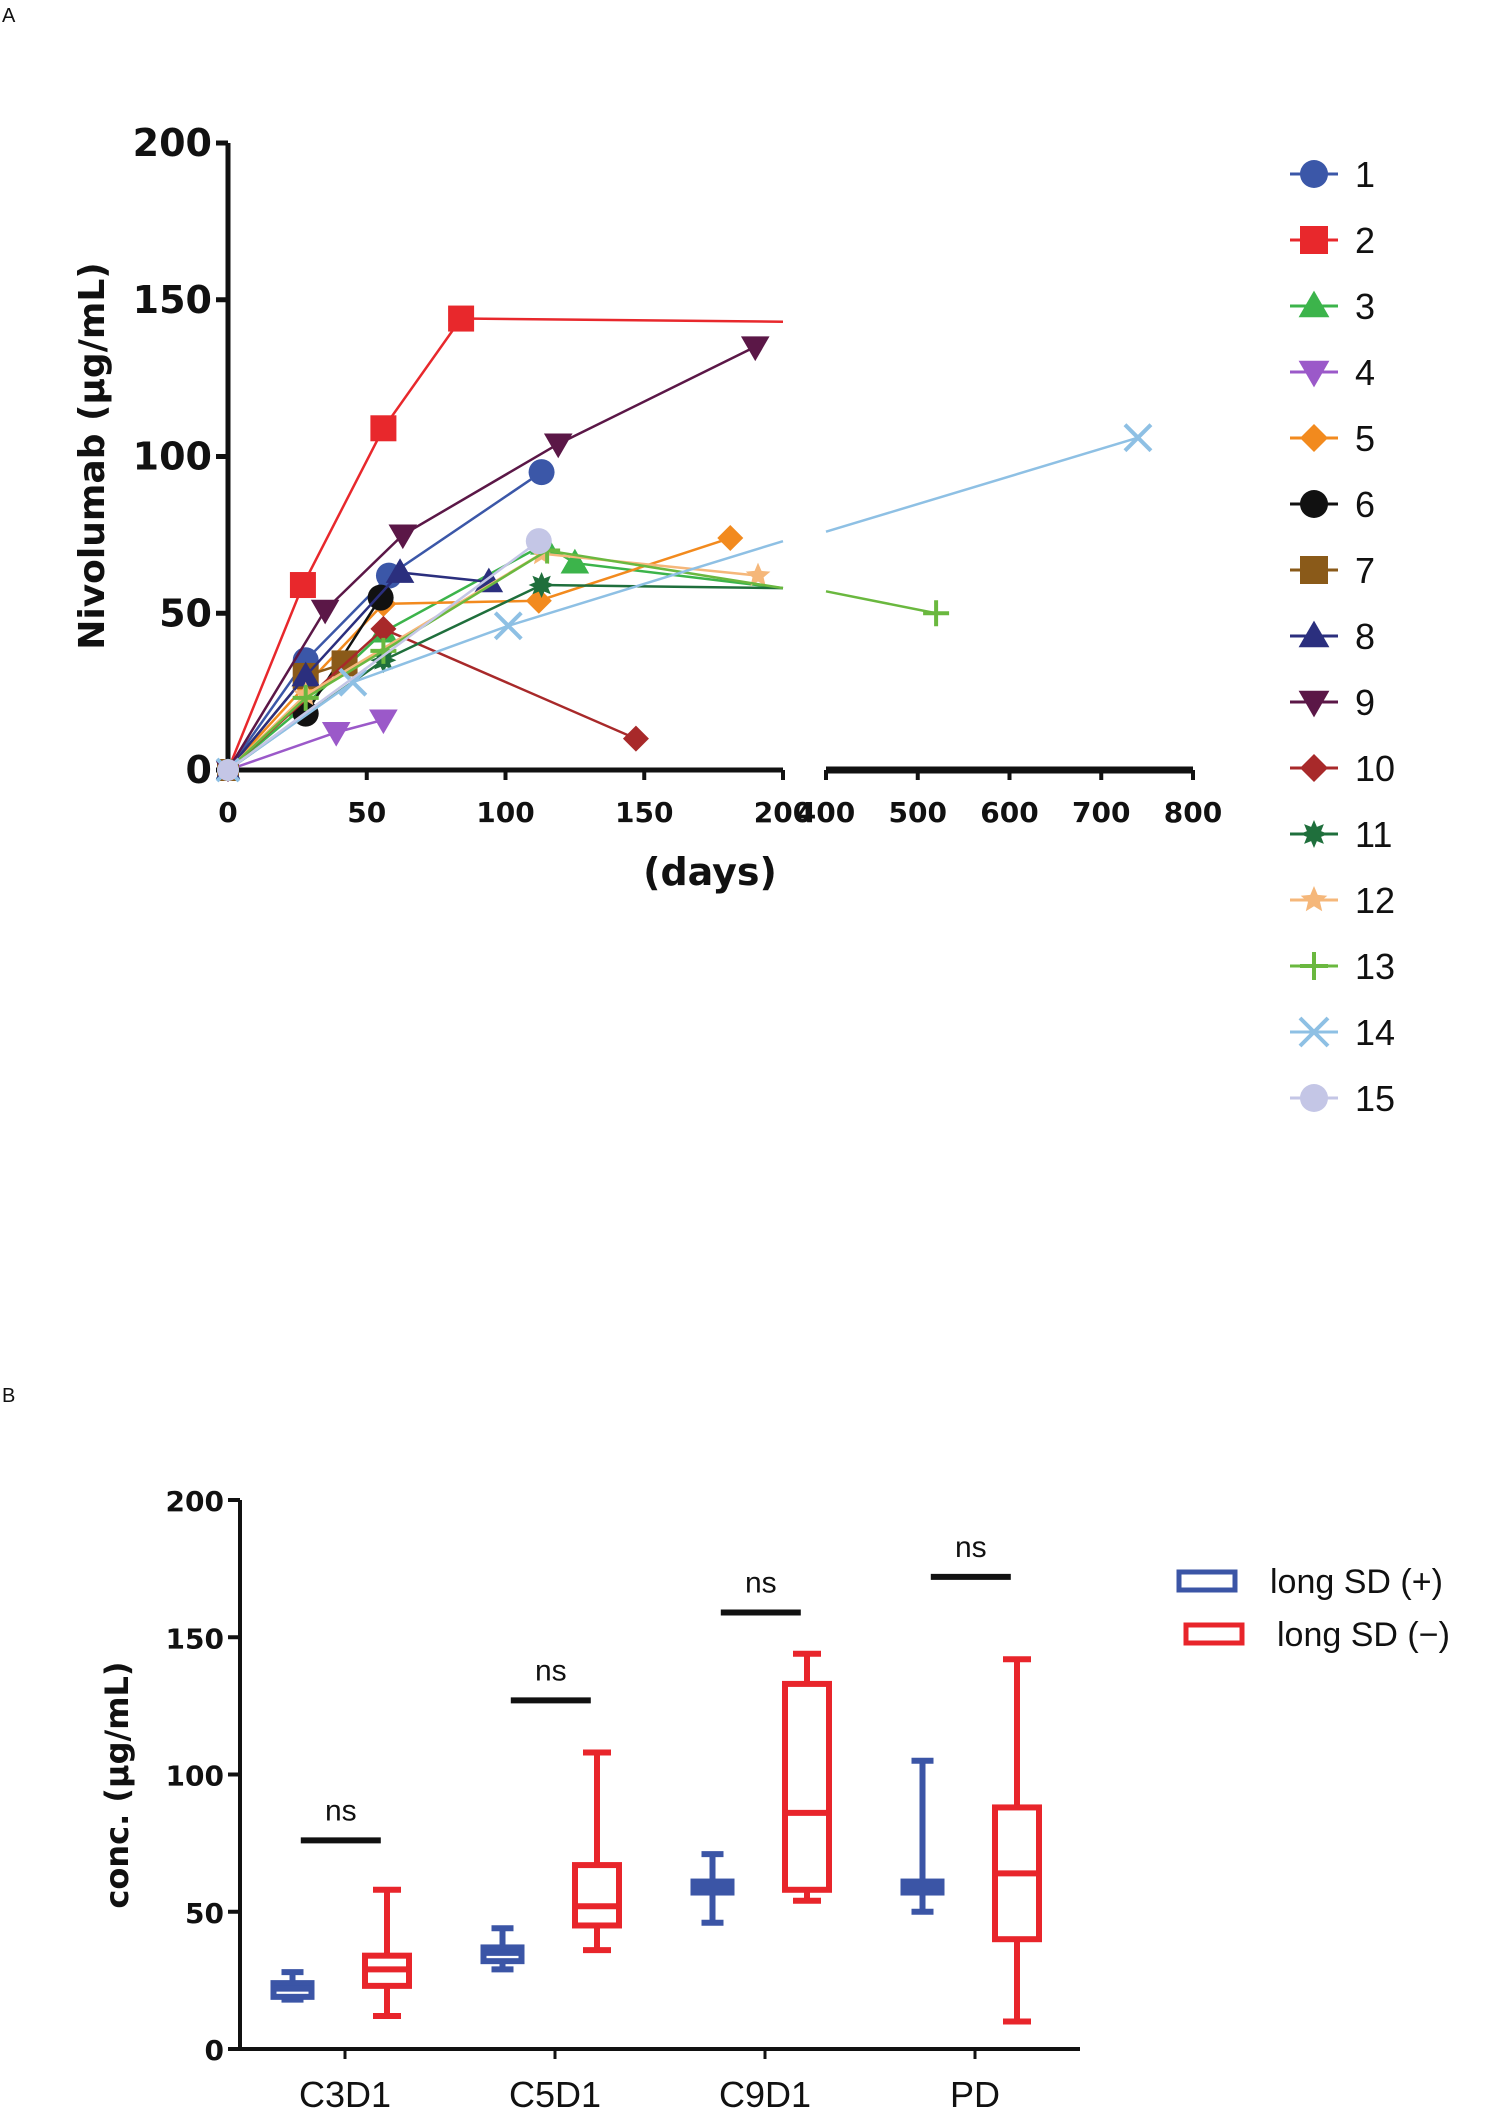 The height and width of the screenshot is (2119, 1489). I want to click on series-8-line, so click(358, 671).